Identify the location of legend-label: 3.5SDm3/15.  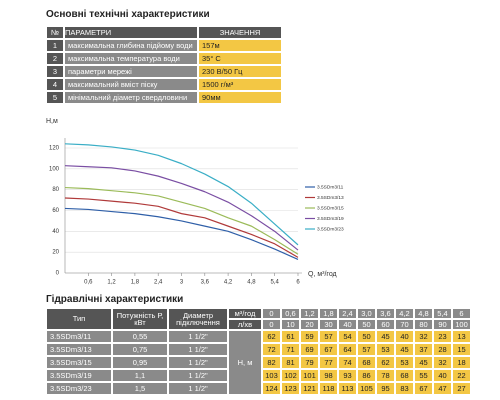
(330, 208).